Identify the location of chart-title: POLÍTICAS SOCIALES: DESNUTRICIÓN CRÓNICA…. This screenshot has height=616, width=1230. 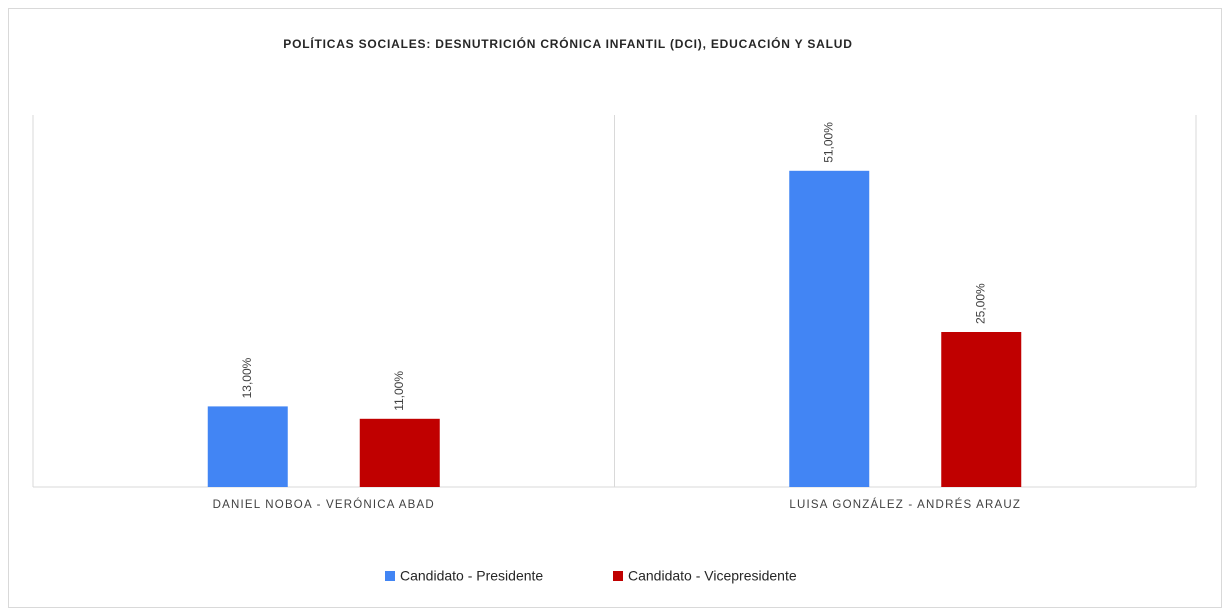
(567, 43).